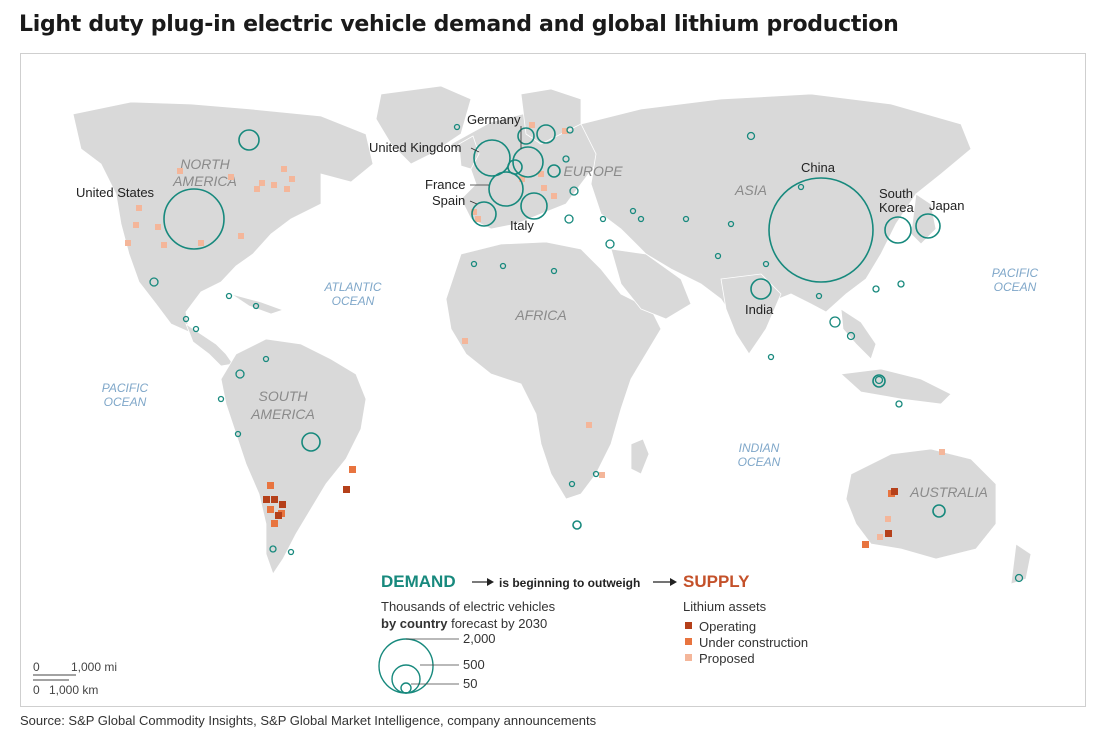 This screenshot has height=744, width=1114. Describe the element at coordinates (727, 626) in the screenshot. I see `legend-operating-label: Operating` at that location.